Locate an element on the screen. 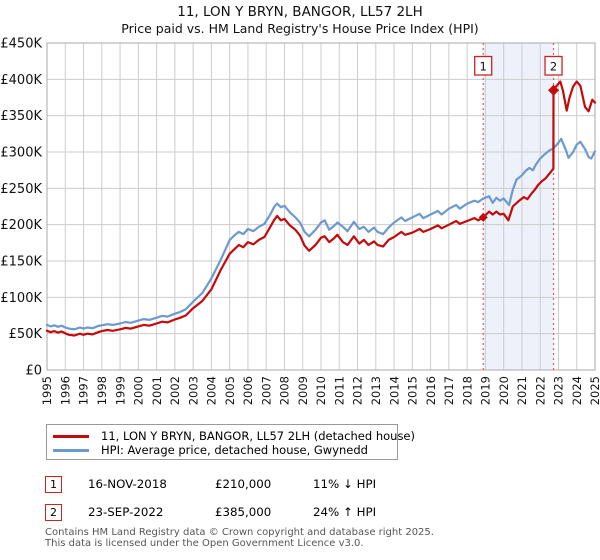  svg-text: £150K is located at coordinates (21, 262).